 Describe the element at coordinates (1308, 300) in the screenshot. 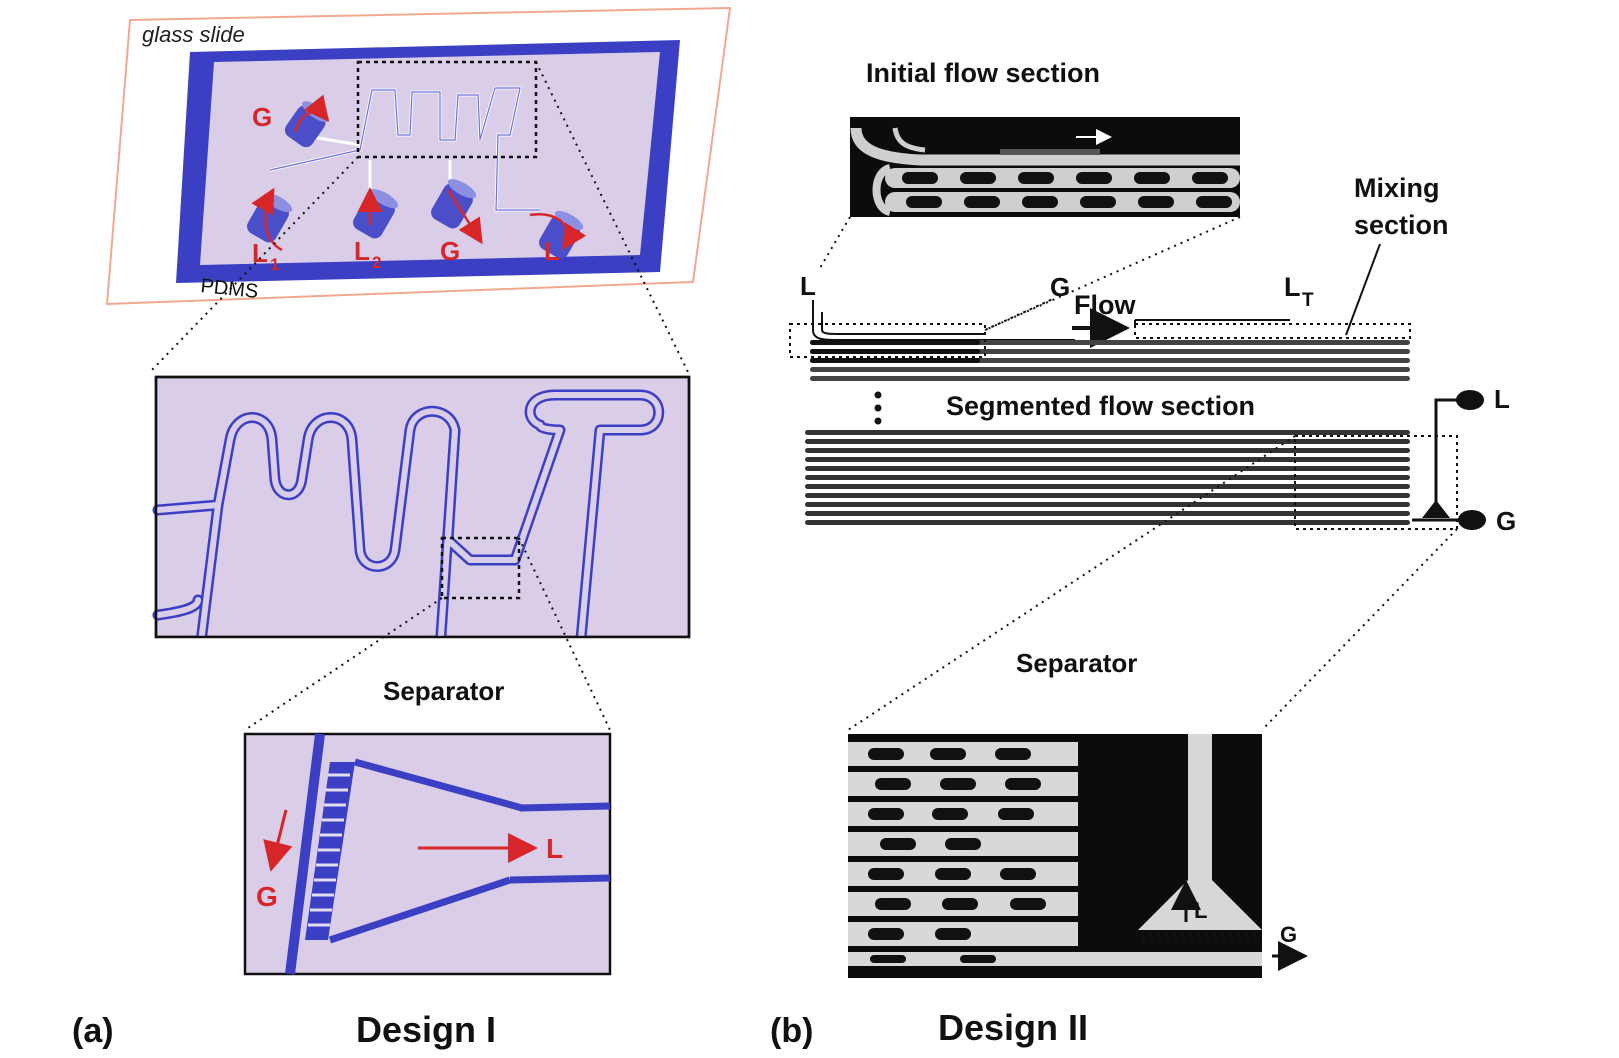

I see `lt-sub: T` at that location.